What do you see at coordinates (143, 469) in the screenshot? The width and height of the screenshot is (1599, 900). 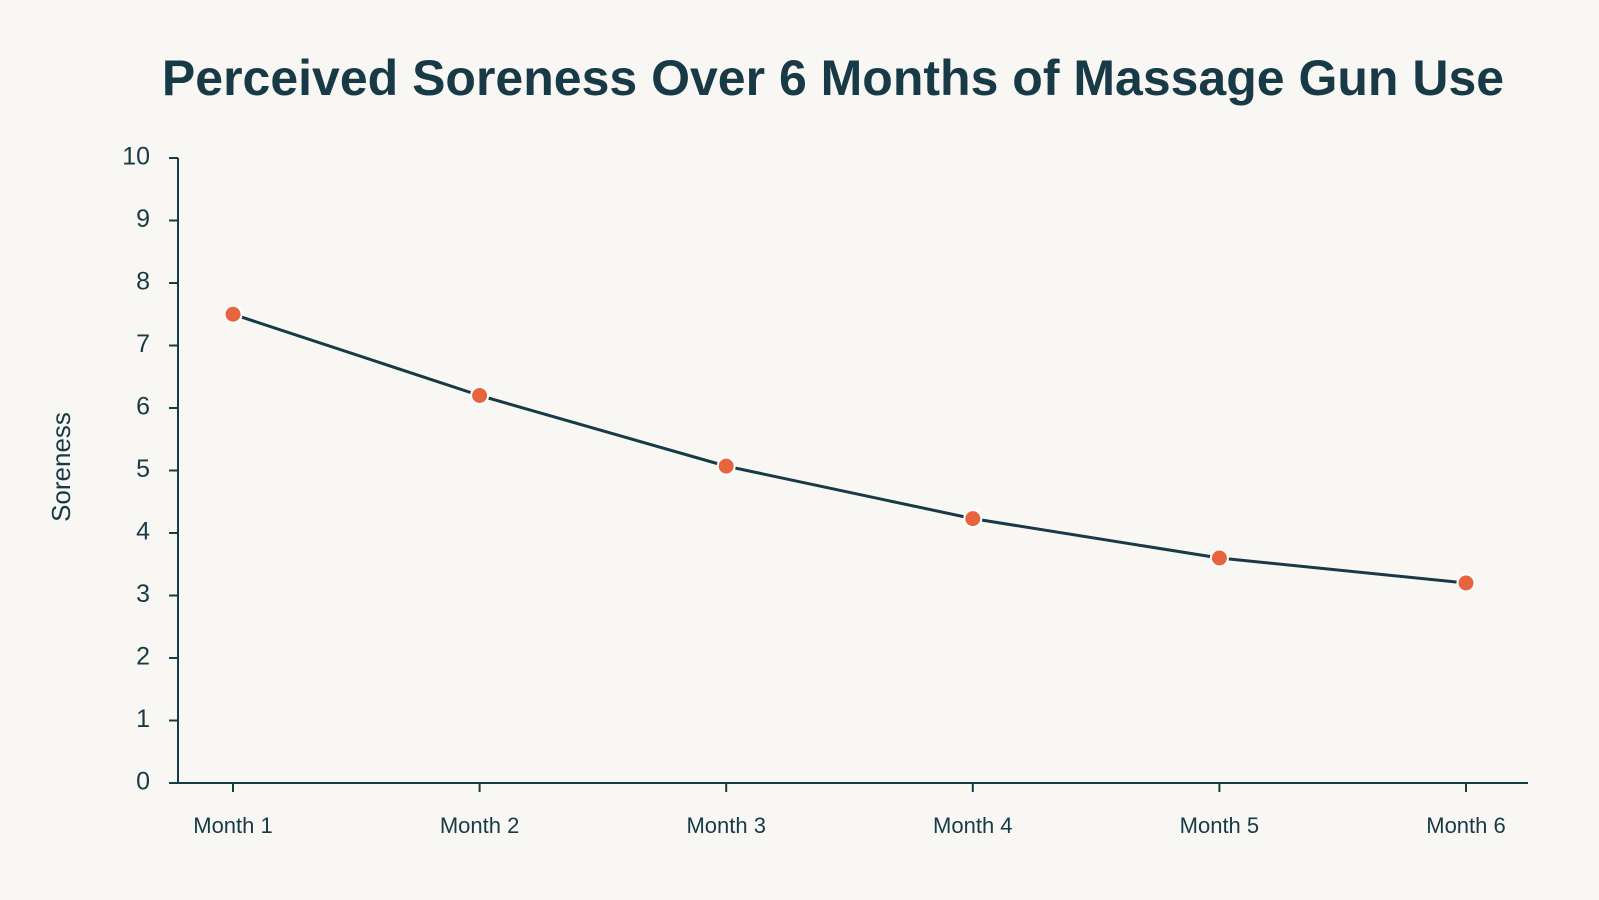 I see `y-tick-label: 5` at bounding box center [143, 469].